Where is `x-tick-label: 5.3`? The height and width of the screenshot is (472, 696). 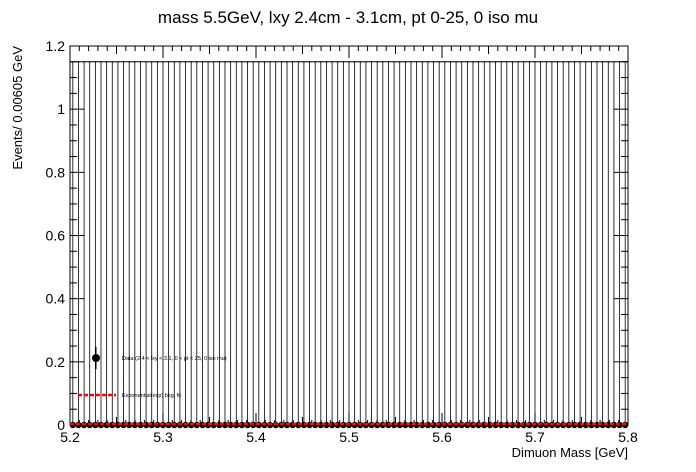
x-tick-label: 5.3 is located at coordinates (163, 437).